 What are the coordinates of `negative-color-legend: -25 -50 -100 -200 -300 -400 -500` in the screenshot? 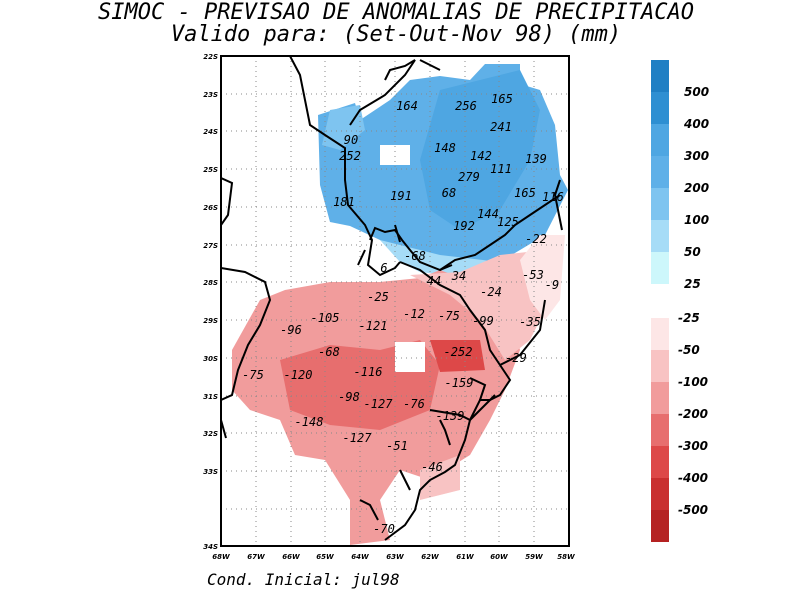 It's located at (679, 426).